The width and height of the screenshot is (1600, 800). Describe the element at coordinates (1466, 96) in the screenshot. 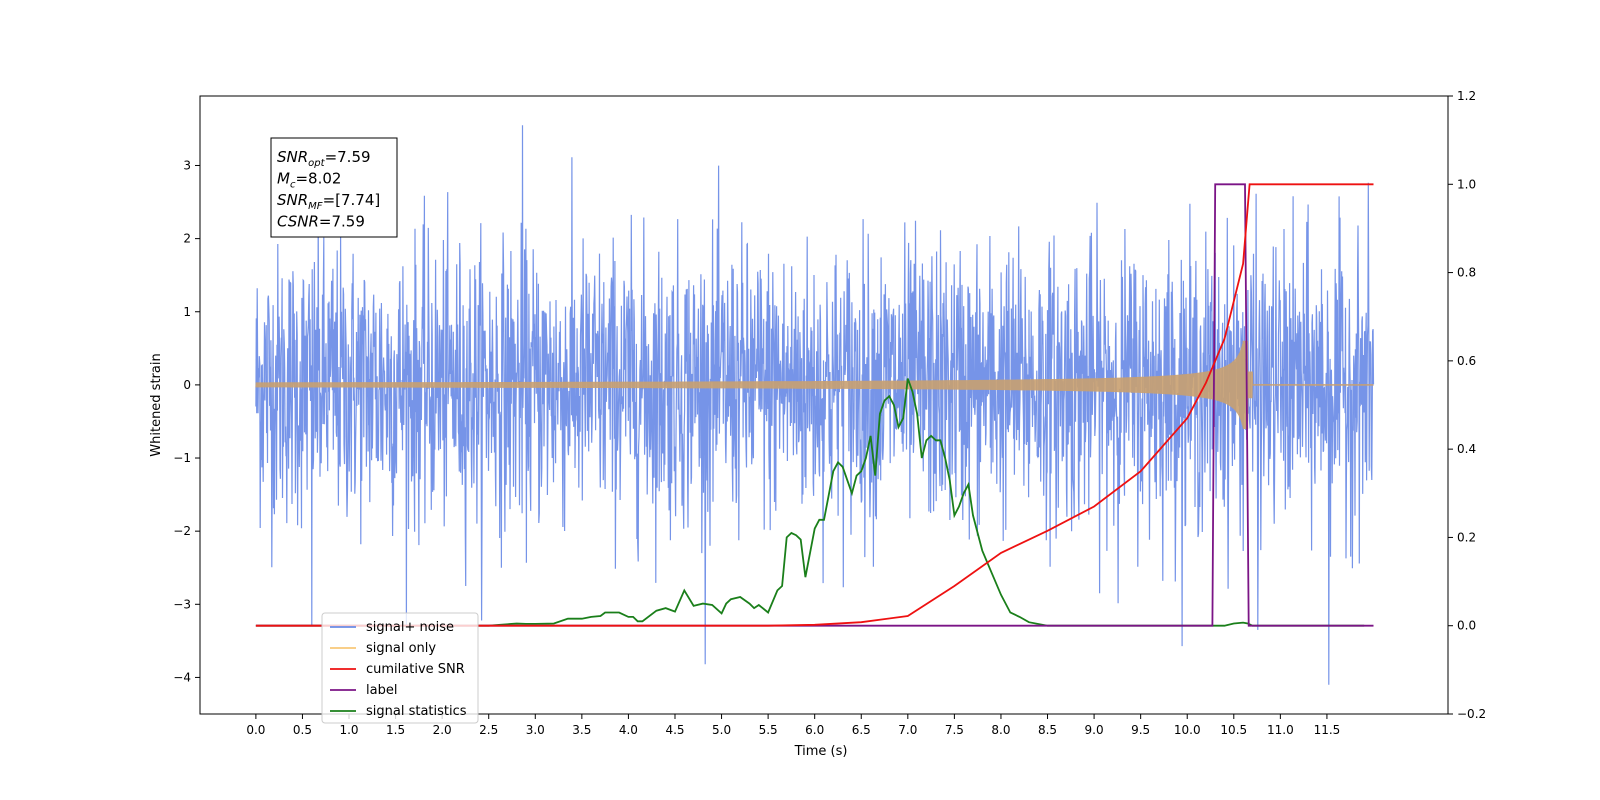

I see `y2-tick-label: 1.2` at that location.